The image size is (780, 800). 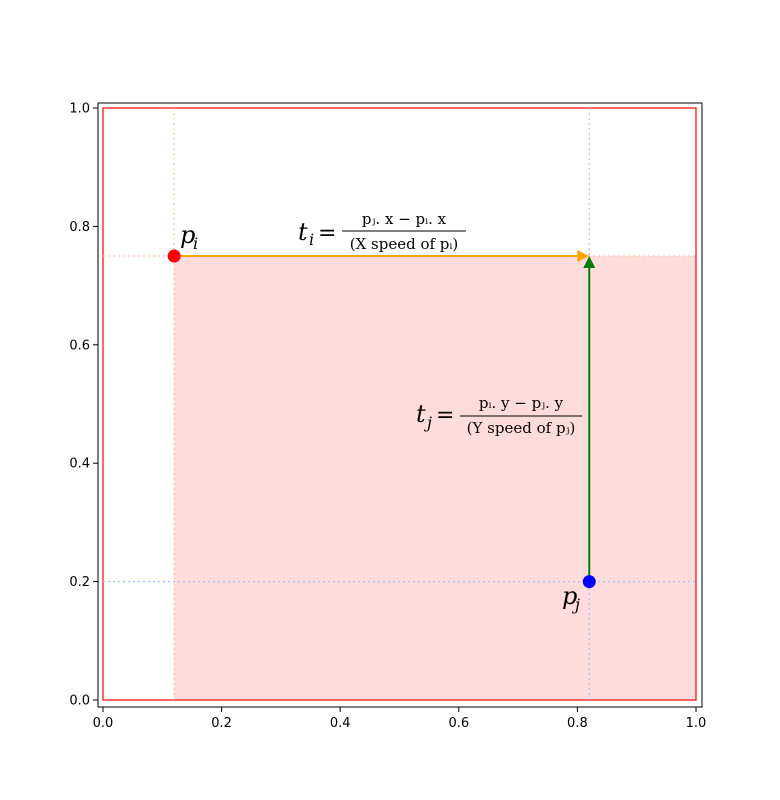 What do you see at coordinates (79, 345) in the screenshot?
I see `y-tick-label: 0.6` at bounding box center [79, 345].